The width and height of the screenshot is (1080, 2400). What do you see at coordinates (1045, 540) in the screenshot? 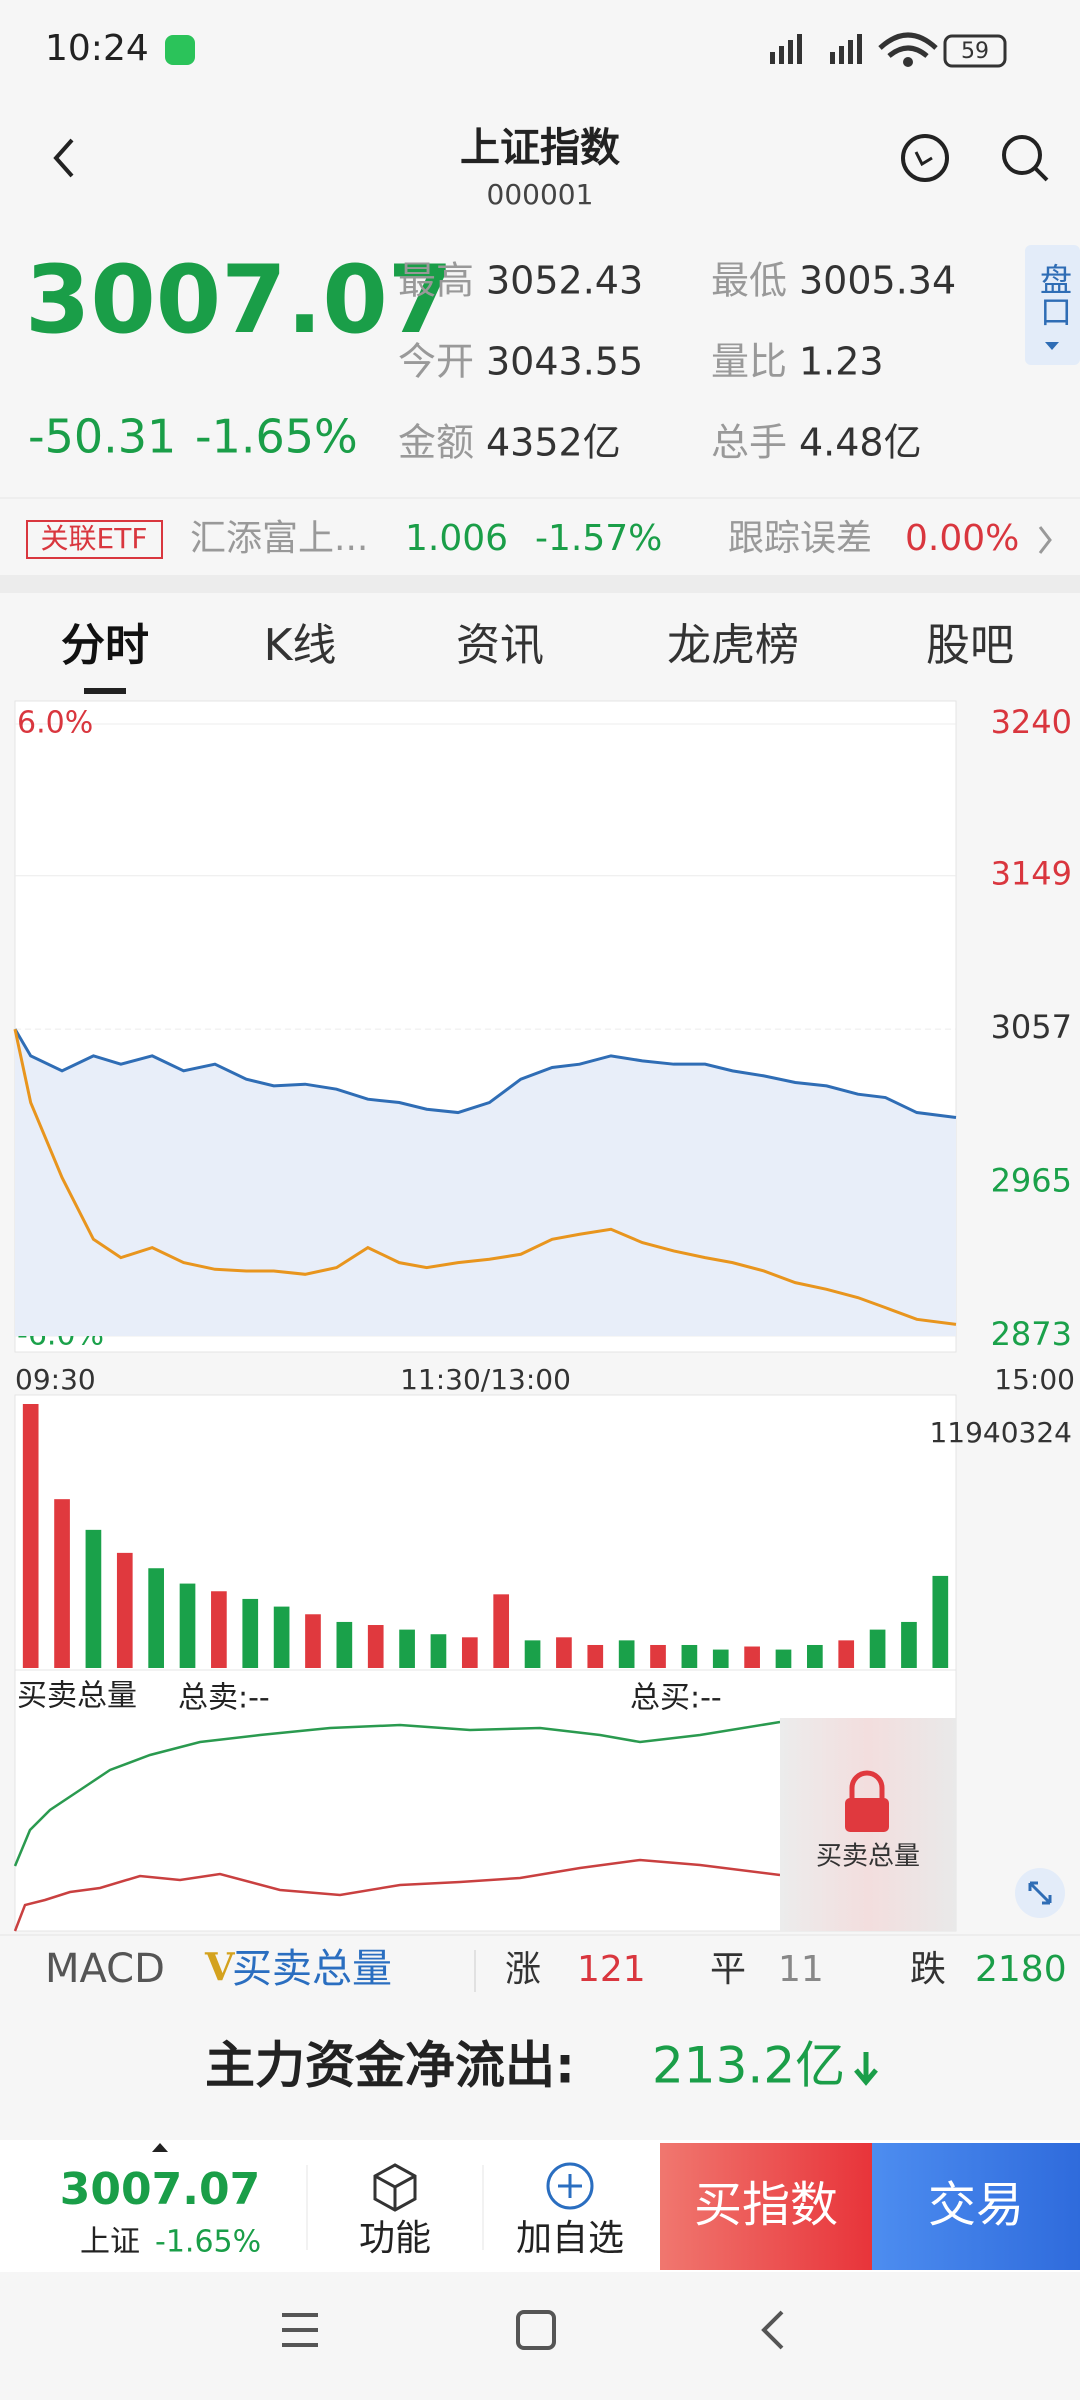
I see `chevron` at bounding box center [1045, 540].